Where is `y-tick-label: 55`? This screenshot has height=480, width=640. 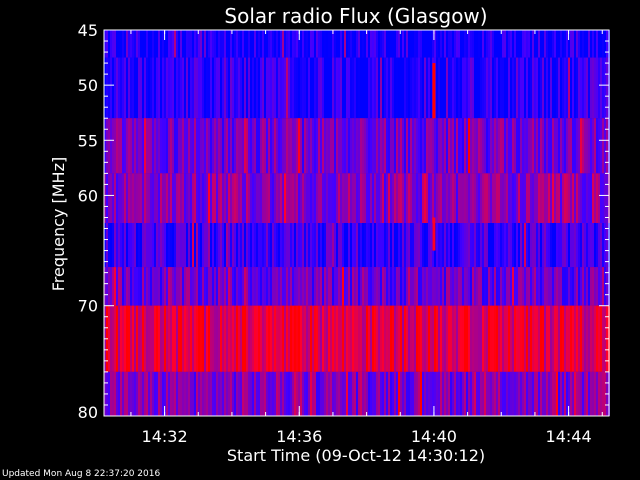 y-tick-label: 55 is located at coordinates (88, 140).